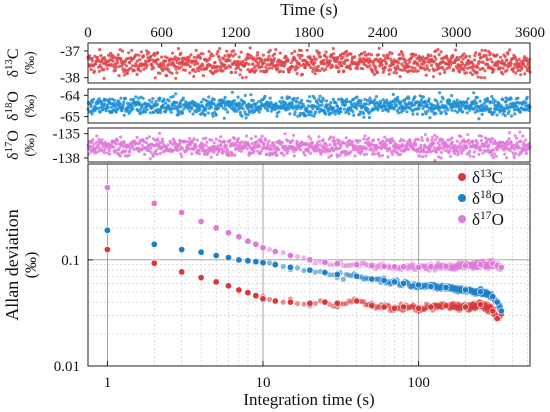 This screenshot has height=412, width=550. I want to click on y-axis-title-symbol-letter: O, so click(13, 97).